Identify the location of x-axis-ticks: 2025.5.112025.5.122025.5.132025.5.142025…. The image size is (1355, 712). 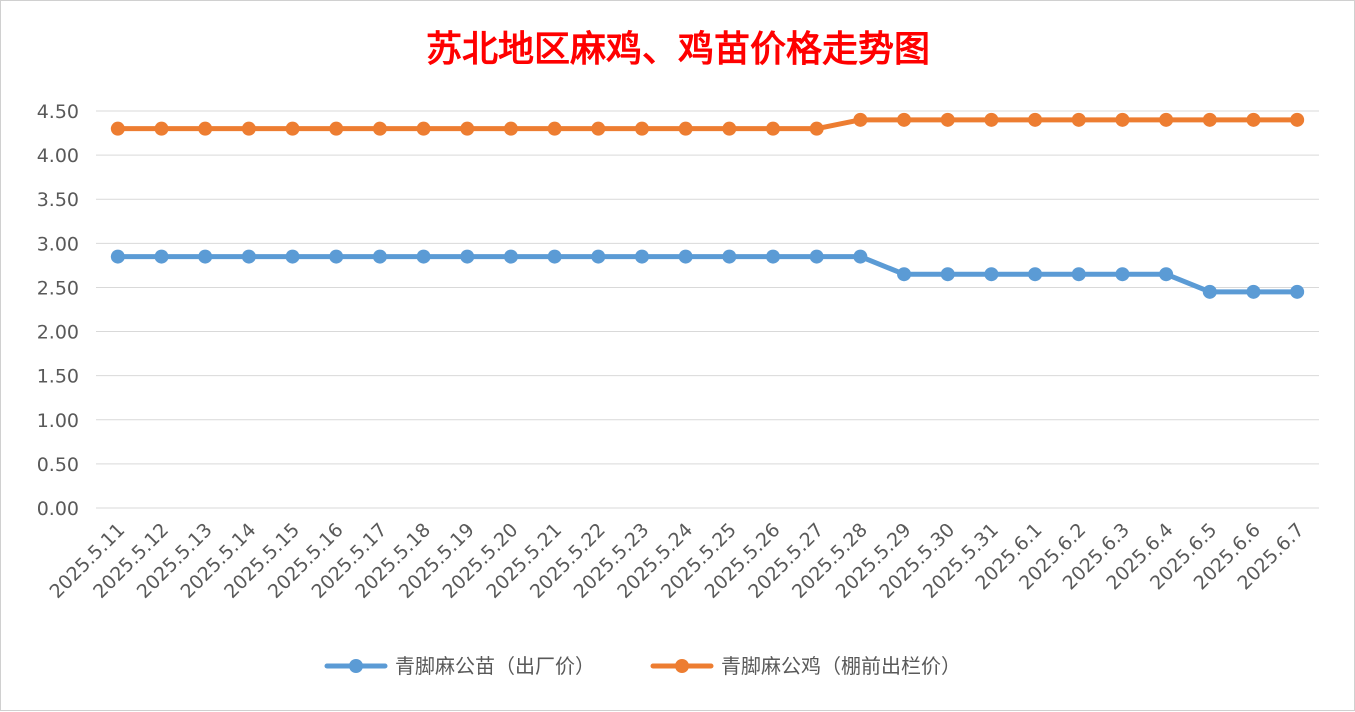
(676, 561).